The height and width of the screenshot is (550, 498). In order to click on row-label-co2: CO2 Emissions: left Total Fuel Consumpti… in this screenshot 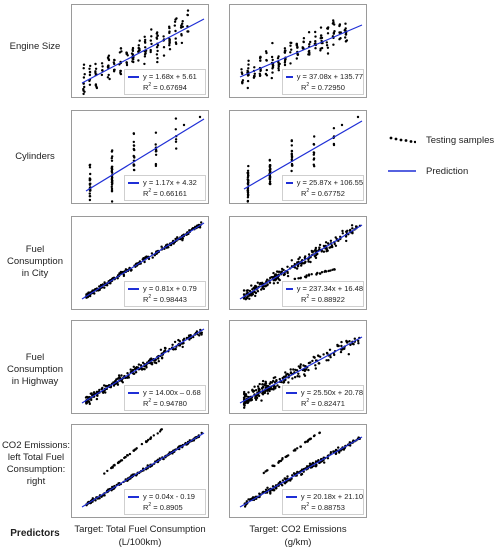, I will do `click(36, 463)`.